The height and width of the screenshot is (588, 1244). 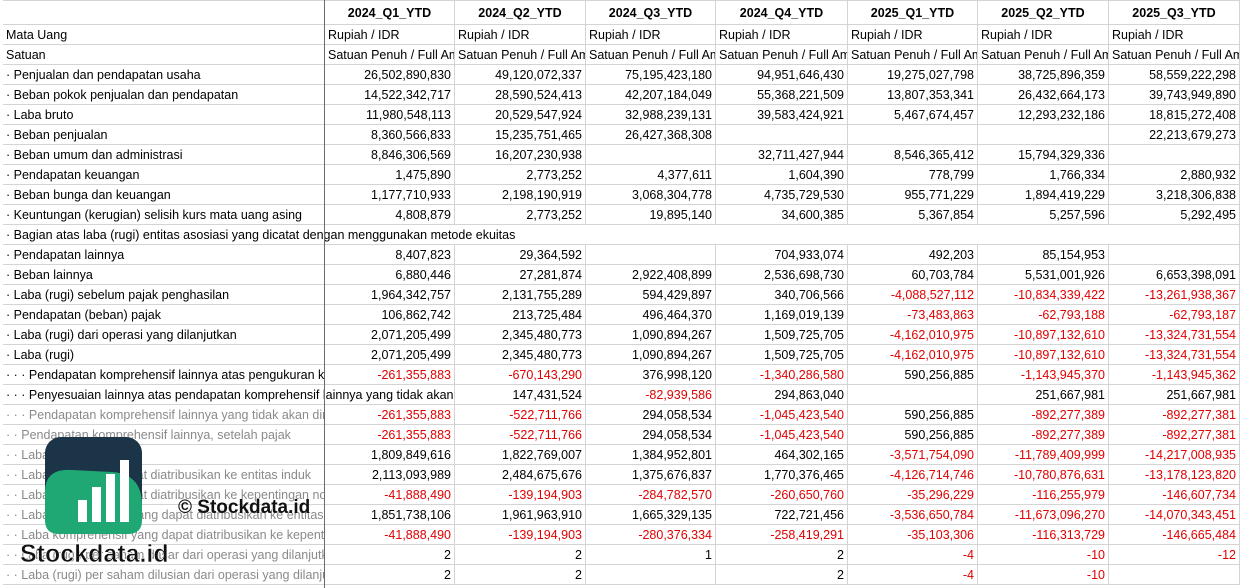 What do you see at coordinates (390, 175) in the screenshot?
I see `value-cell: 1,475,890` at bounding box center [390, 175].